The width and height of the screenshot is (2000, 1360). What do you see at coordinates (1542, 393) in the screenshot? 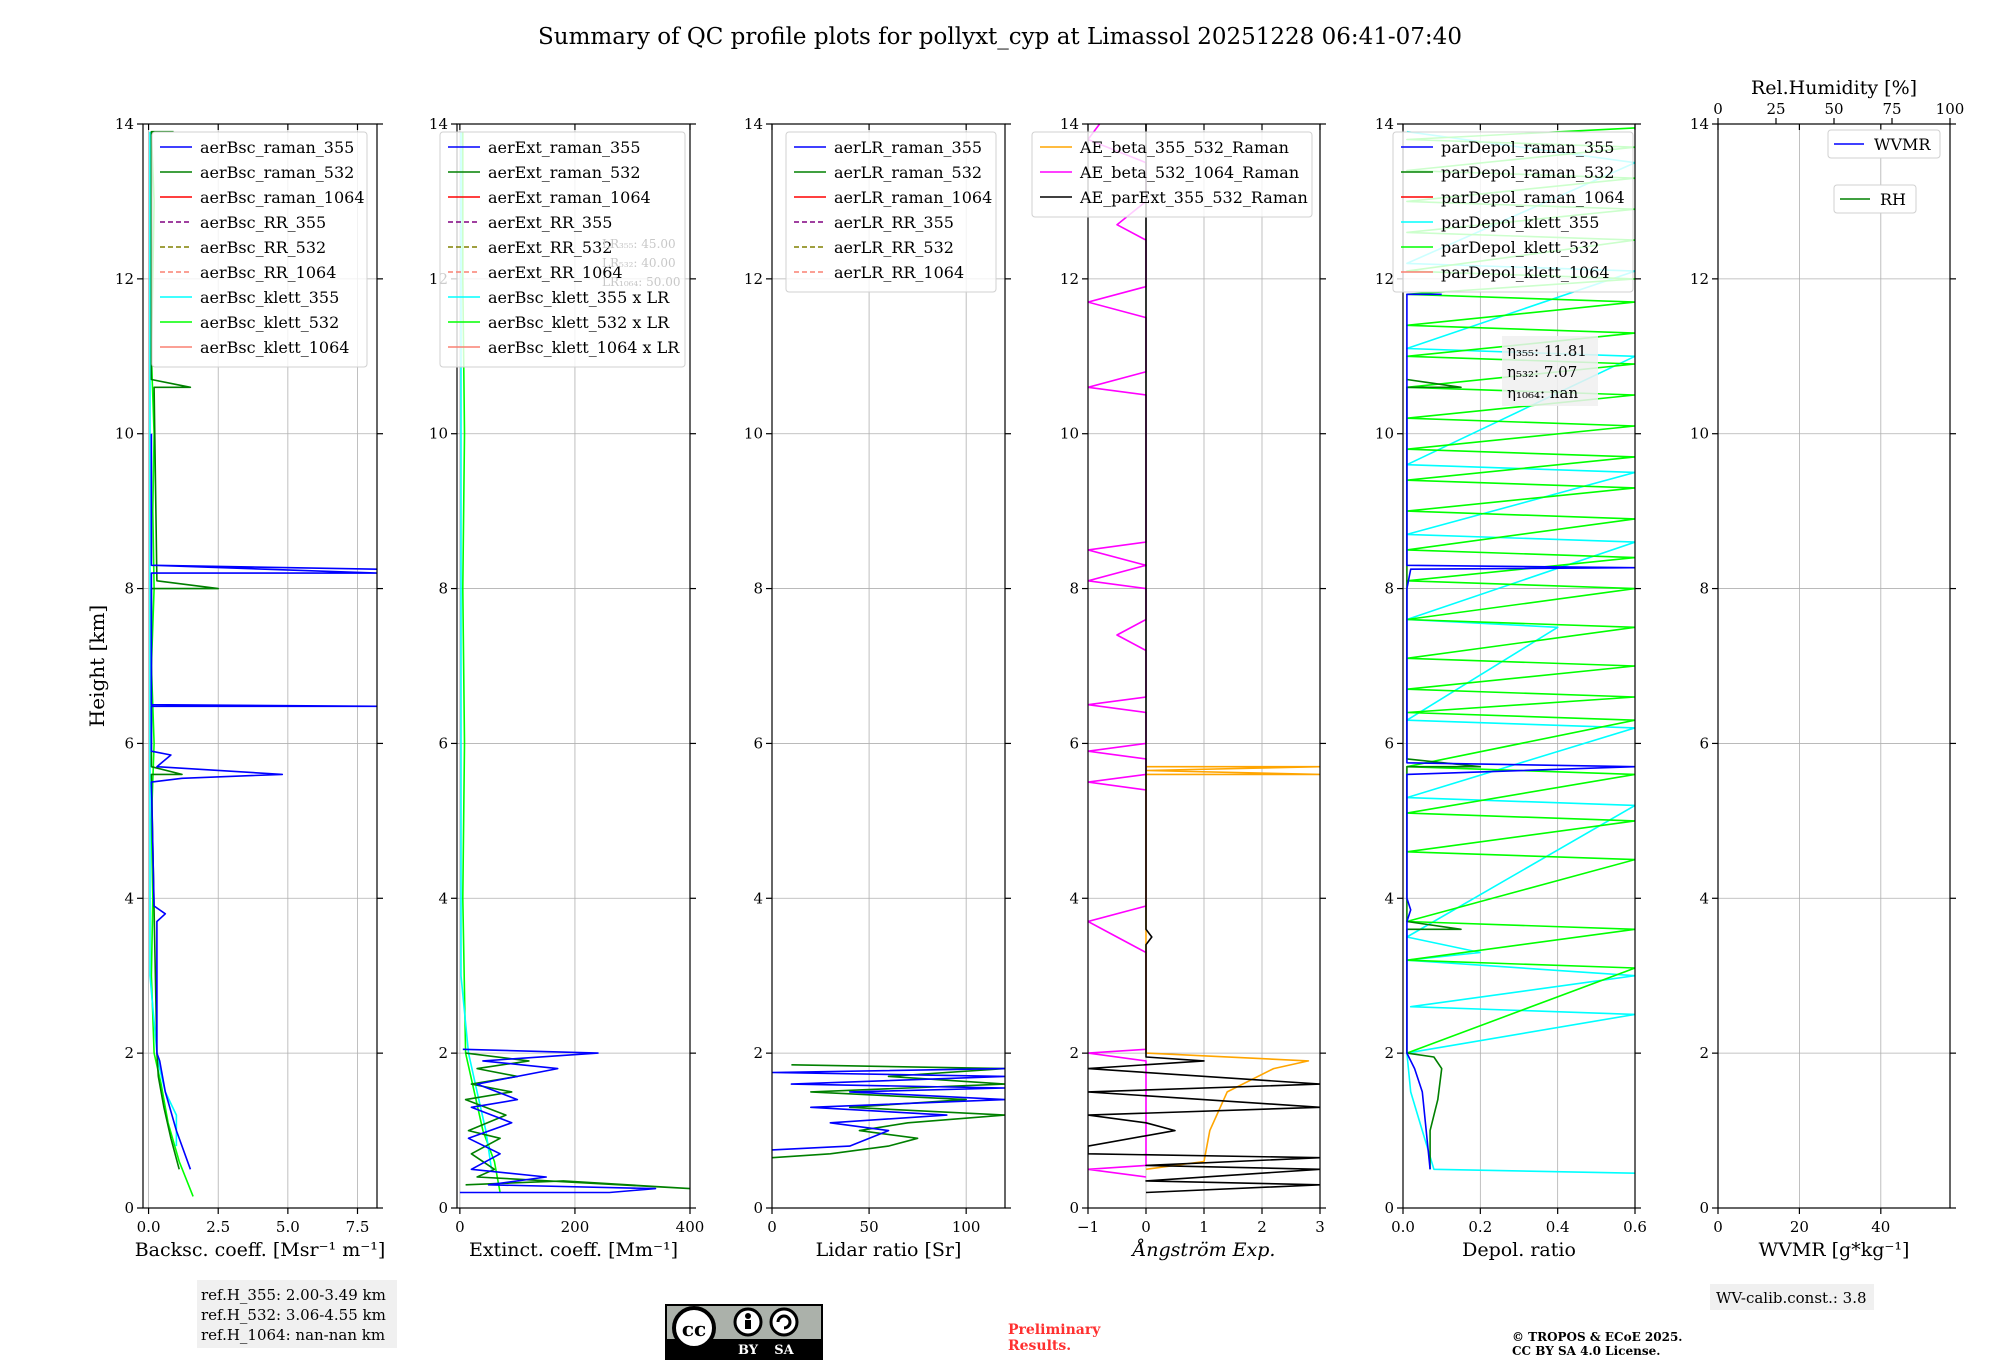
I see `eta-annotation: η₁₀₆₄: nan` at bounding box center [1542, 393].